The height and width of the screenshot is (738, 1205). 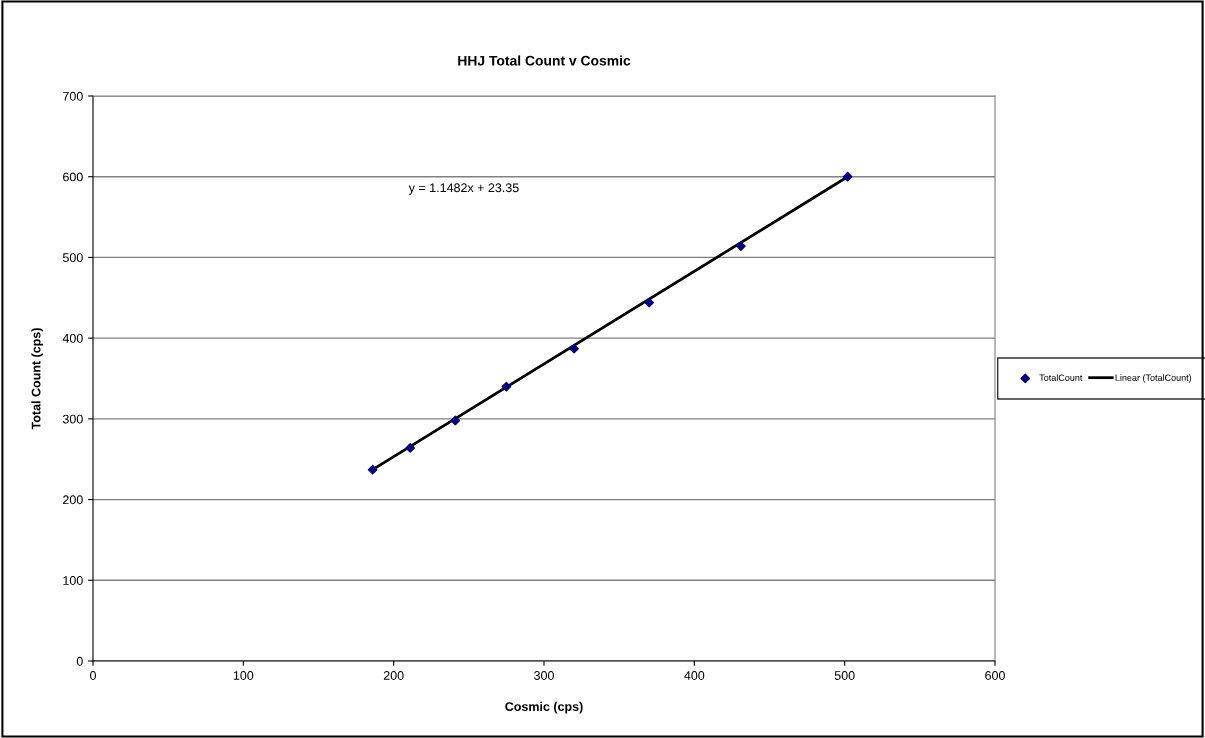 What do you see at coordinates (93, 675) in the screenshot?
I see `x-tick-label: 0` at bounding box center [93, 675].